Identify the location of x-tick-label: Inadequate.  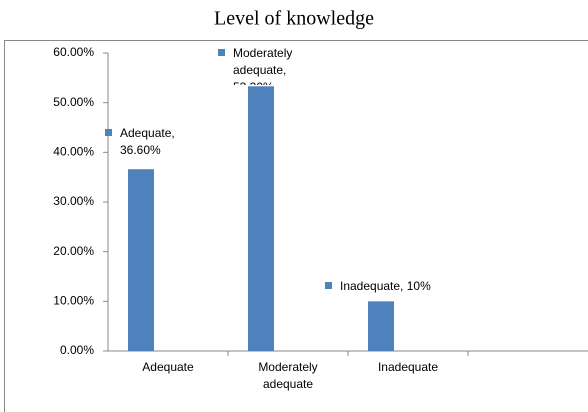
(408, 367).